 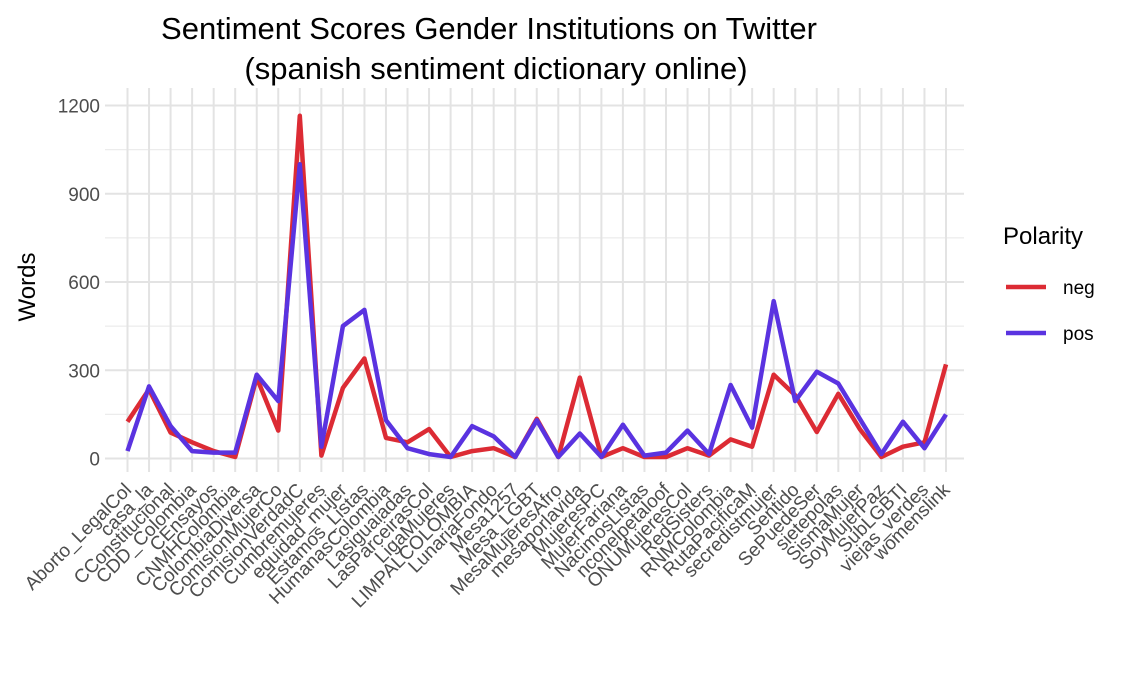 What do you see at coordinates (84, 371) in the screenshot?
I see `y-tick-label: 300` at bounding box center [84, 371].